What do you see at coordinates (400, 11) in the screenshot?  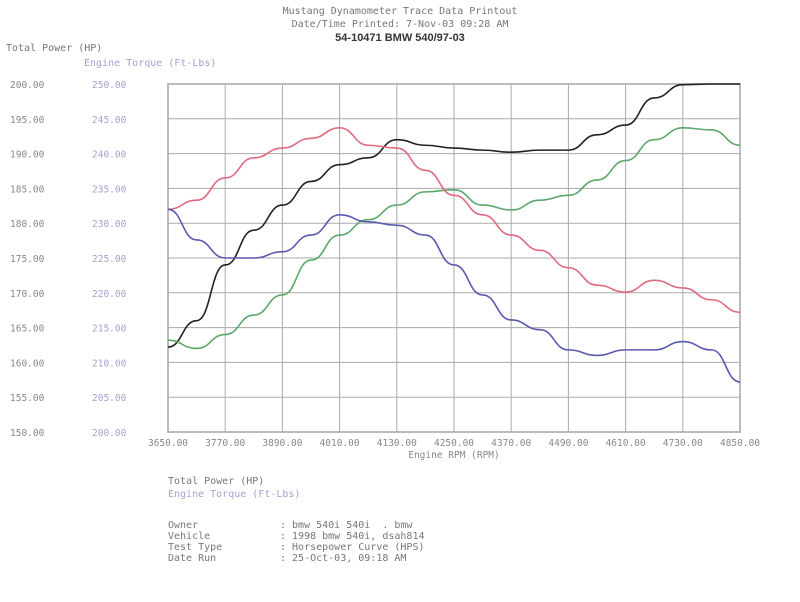 I see `report-title: Mustang Dynamometer Trace Data Printout` at bounding box center [400, 11].